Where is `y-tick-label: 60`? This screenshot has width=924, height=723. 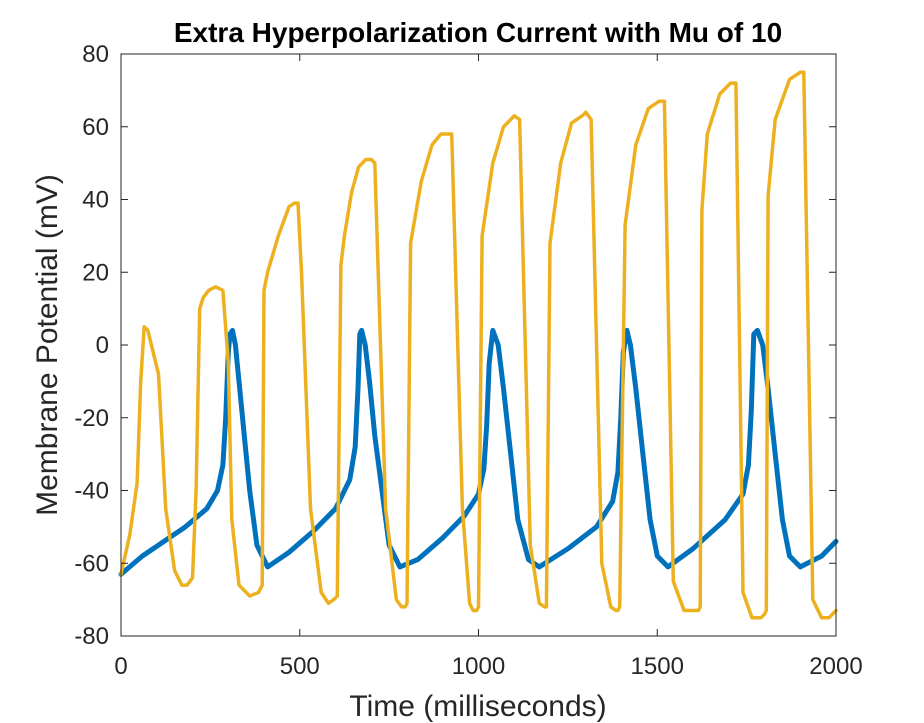
y-tick-label: 60 is located at coordinates (95, 127).